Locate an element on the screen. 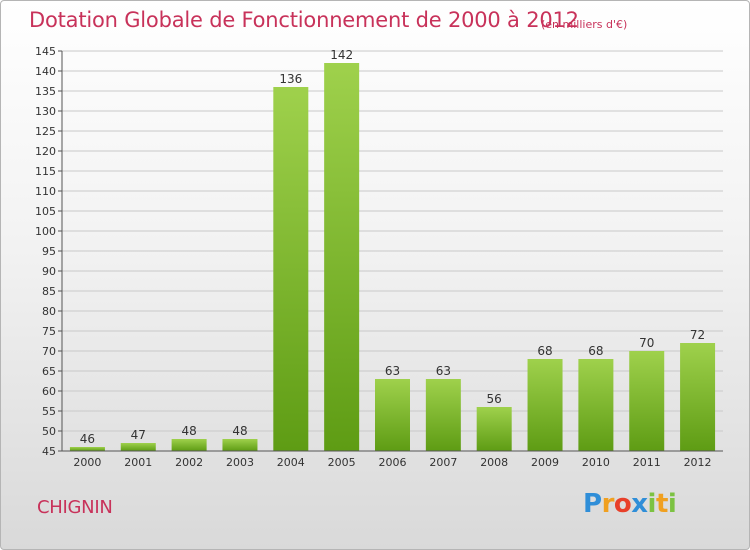 This screenshot has width=750, height=550. y-tick-label: 145 is located at coordinates (45, 51).